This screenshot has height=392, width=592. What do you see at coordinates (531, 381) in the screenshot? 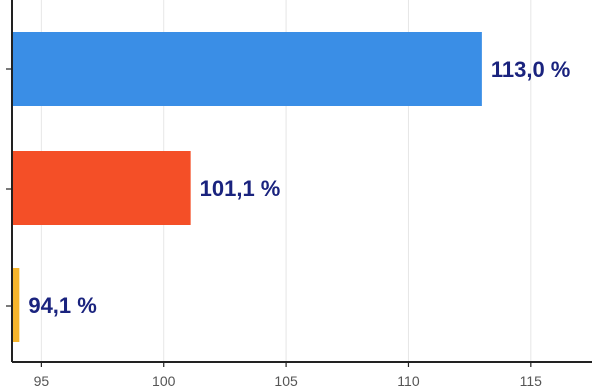
I see `x-tick-label: 115` at bounding box center [531, 381].